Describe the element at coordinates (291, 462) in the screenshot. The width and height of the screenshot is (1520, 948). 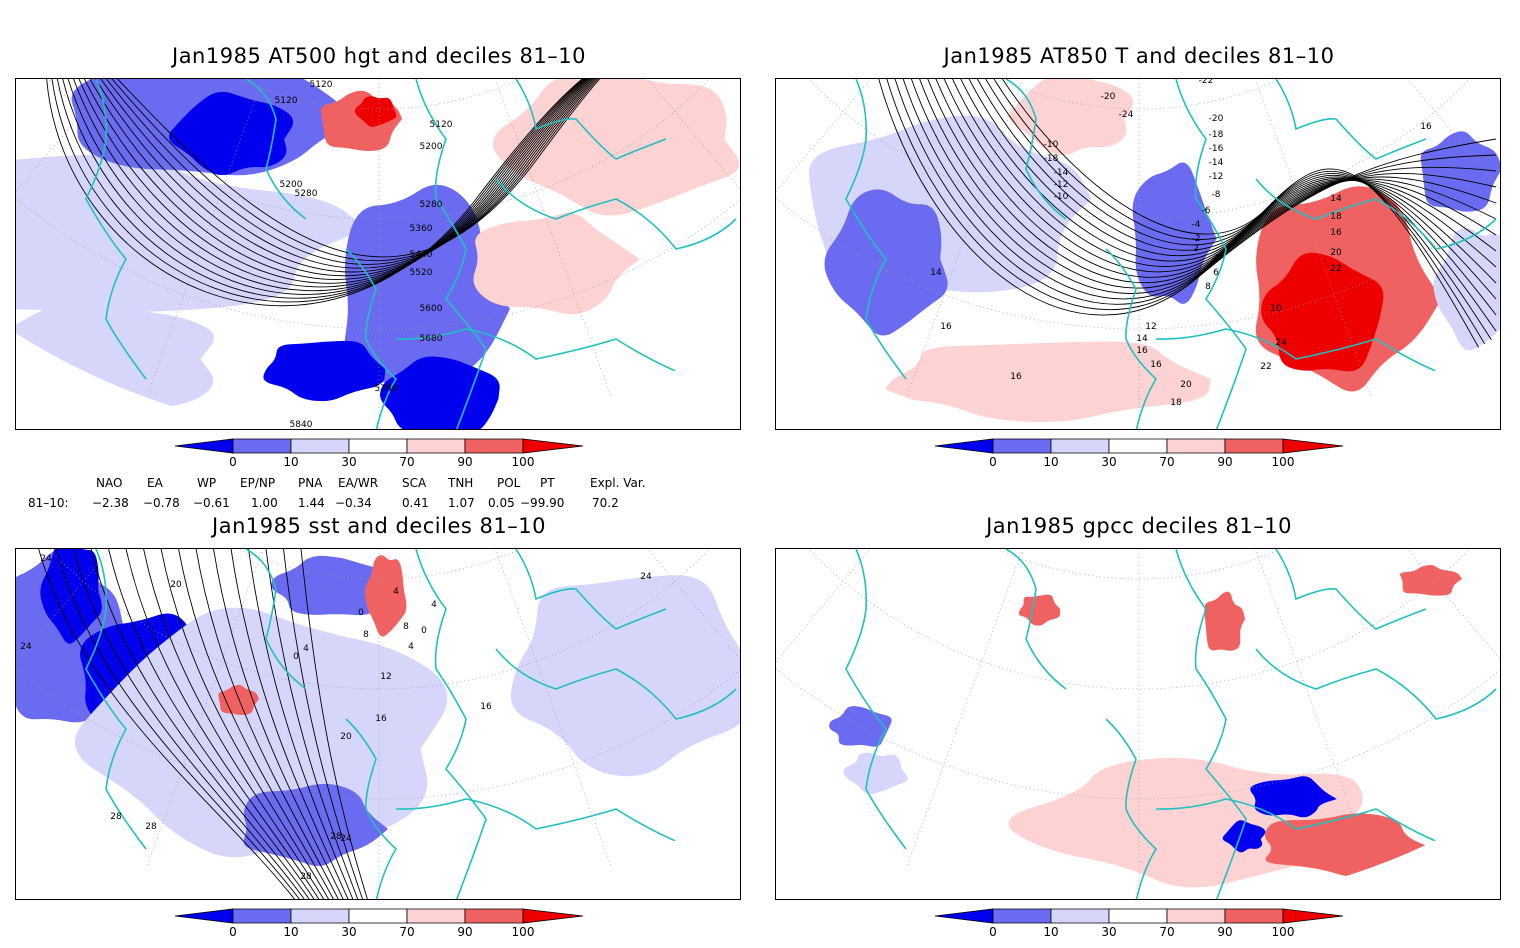
I see `colorbar-tick-label: 10` at that location.